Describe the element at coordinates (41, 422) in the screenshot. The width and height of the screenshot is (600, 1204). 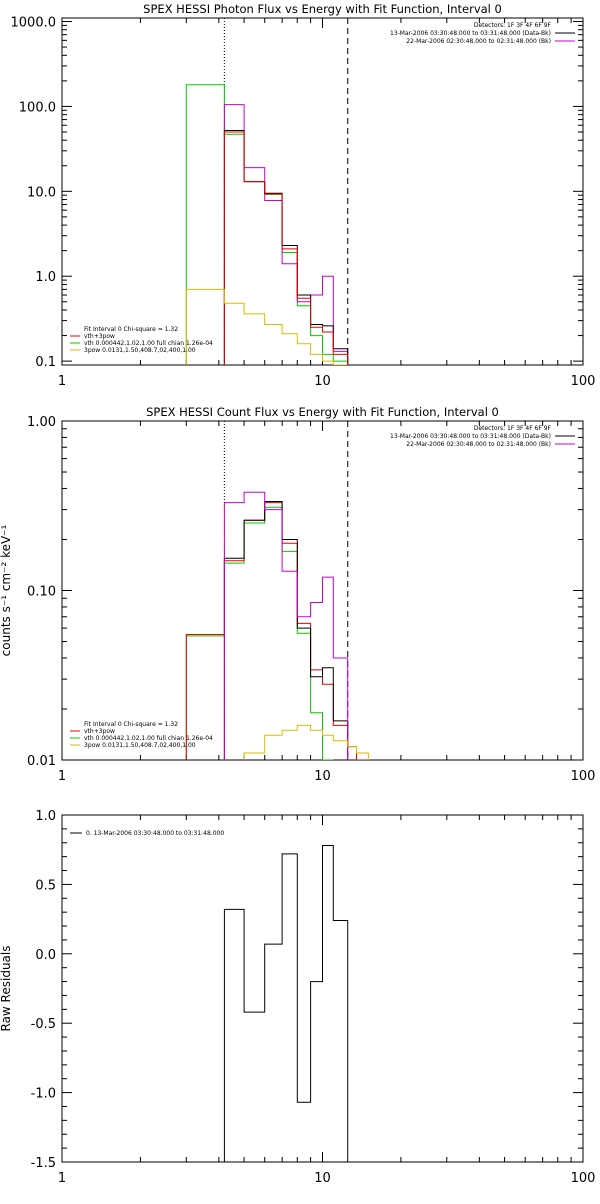
I see `y-tick-label: 1.00` at that location.